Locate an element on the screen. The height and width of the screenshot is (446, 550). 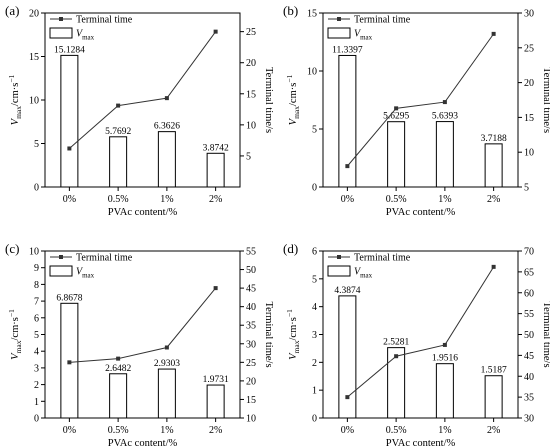
bar-value-label: 2.6482 is located at coordinates (118, 369).